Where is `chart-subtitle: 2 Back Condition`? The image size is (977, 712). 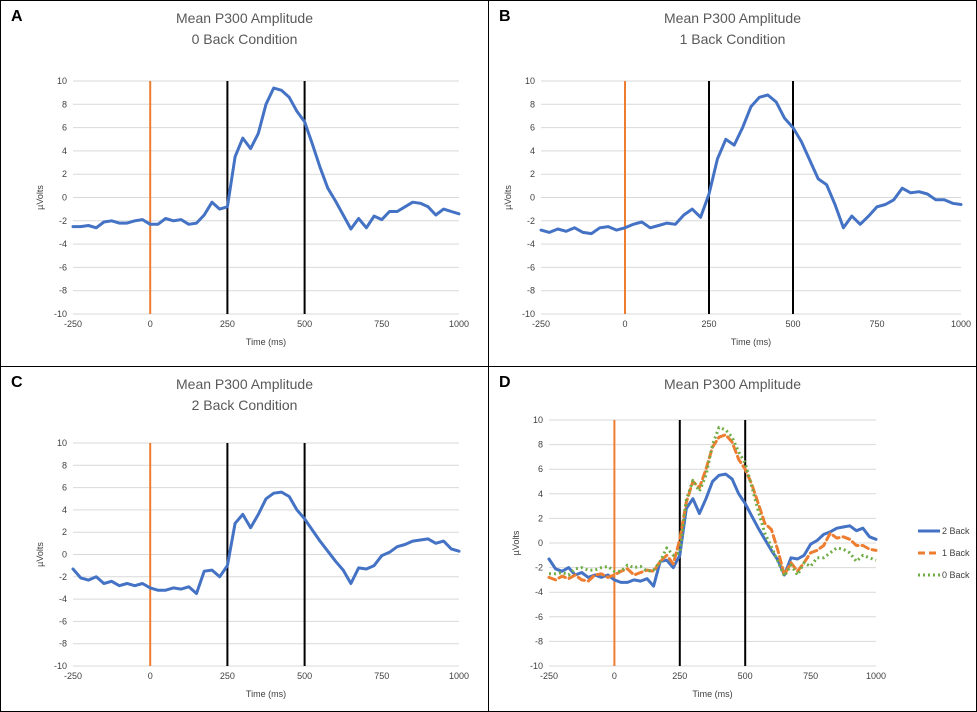
chart-subtitle: 2 Back Condition is located at coordinates (244, 405).